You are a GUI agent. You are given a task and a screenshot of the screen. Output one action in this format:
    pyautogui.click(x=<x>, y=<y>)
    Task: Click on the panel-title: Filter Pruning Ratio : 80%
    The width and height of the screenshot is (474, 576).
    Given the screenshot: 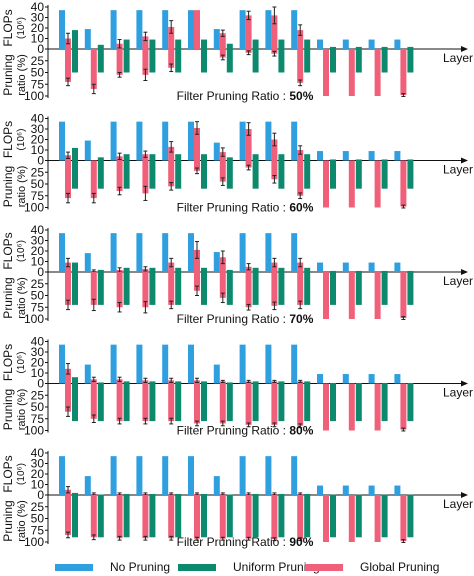 What is the action you would take?
    pyautogui.click(x=245, y=431)
    